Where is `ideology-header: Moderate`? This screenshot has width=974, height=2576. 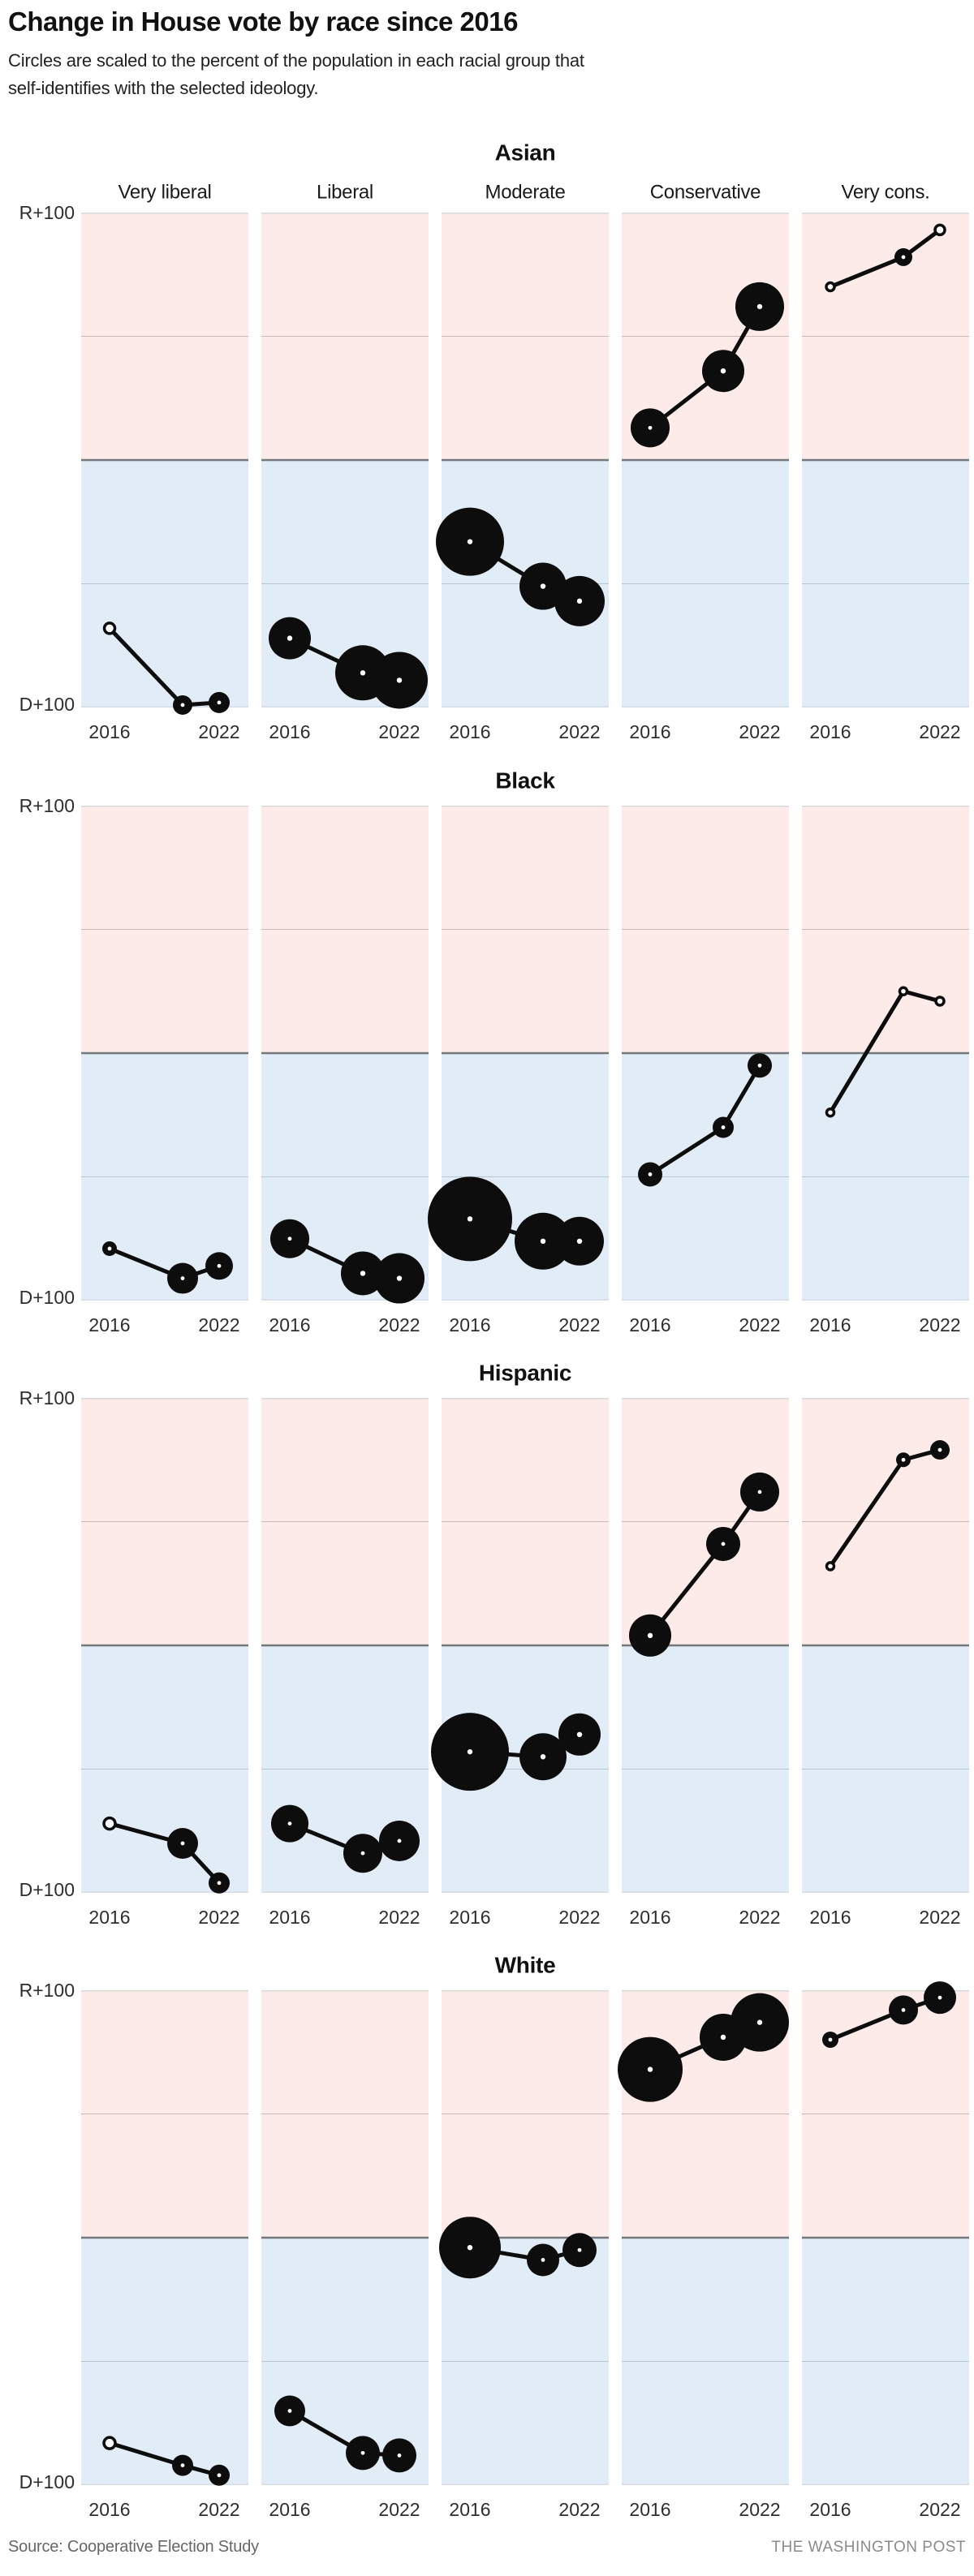
ideology-header: Moderate is located at coordinates (525, 192).